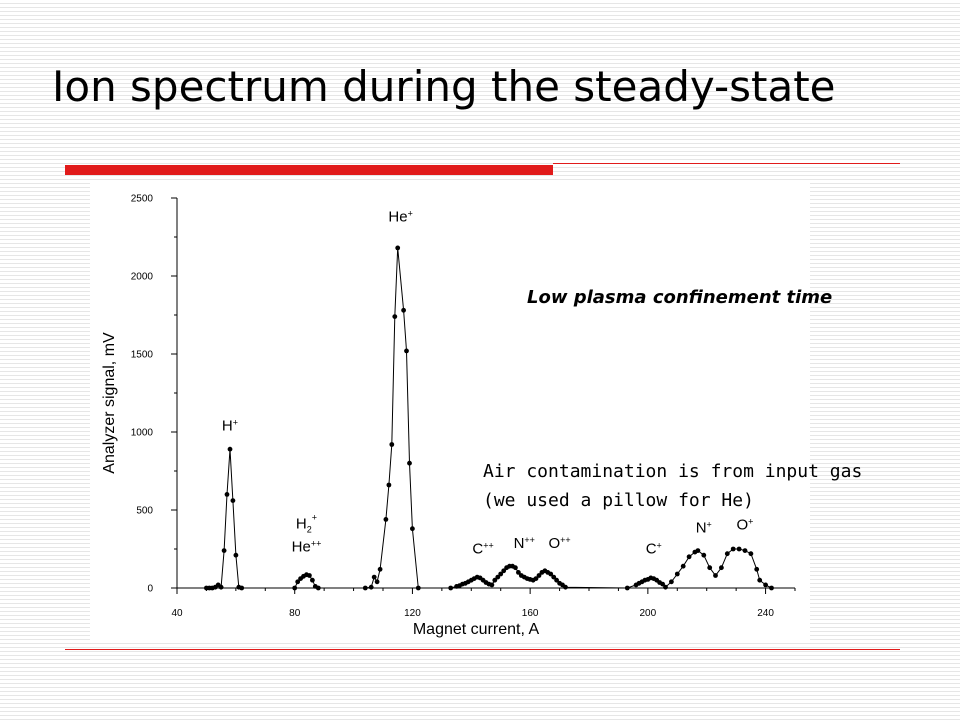 This screenshot has width=960, height=720. What do you see at coordinates (476, 629) in the screenshot?
I see `x-axis-label: Magnet current, A` at bounding box center [476, 629].